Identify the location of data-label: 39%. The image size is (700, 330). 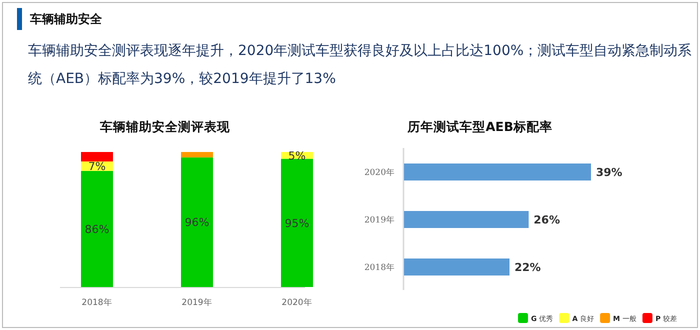
(609, 172).